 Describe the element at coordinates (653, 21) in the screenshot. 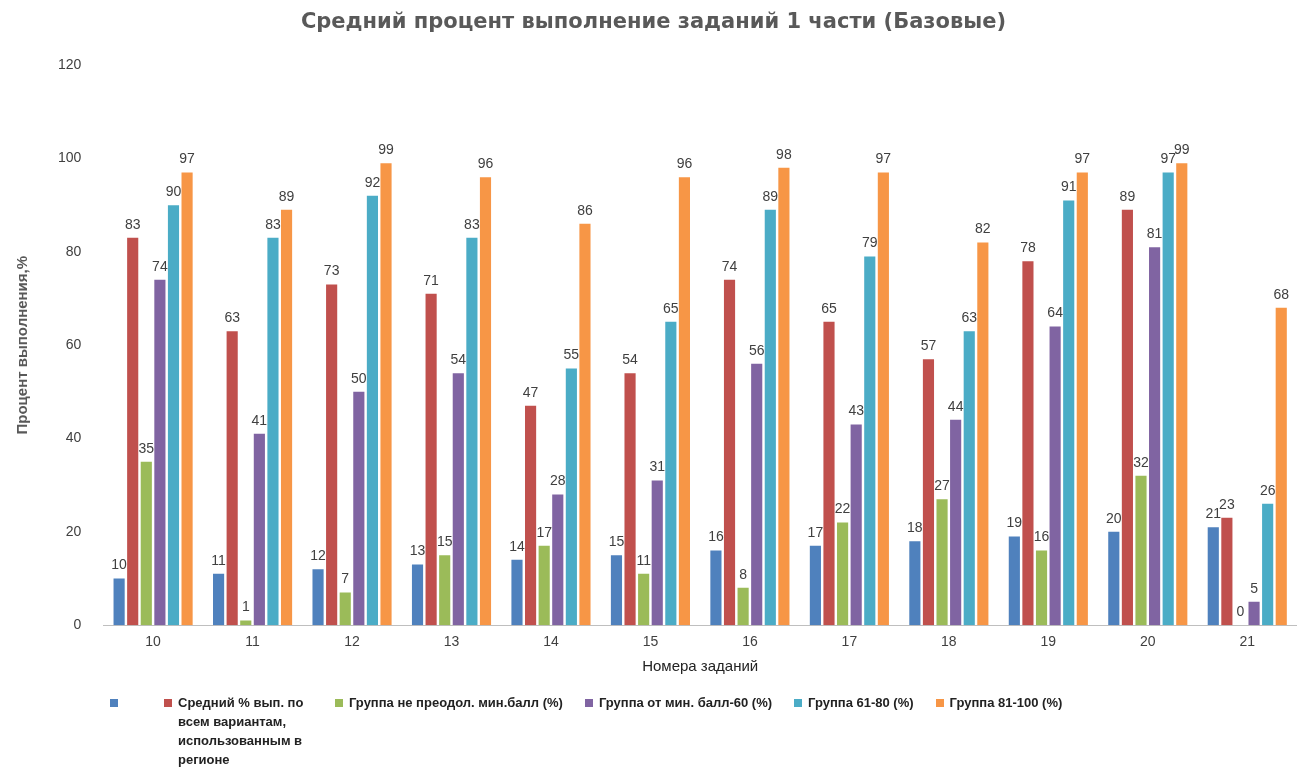

I see `chart-title: Средний процент выполнение заданий 1 части (Базовые)` at that location.